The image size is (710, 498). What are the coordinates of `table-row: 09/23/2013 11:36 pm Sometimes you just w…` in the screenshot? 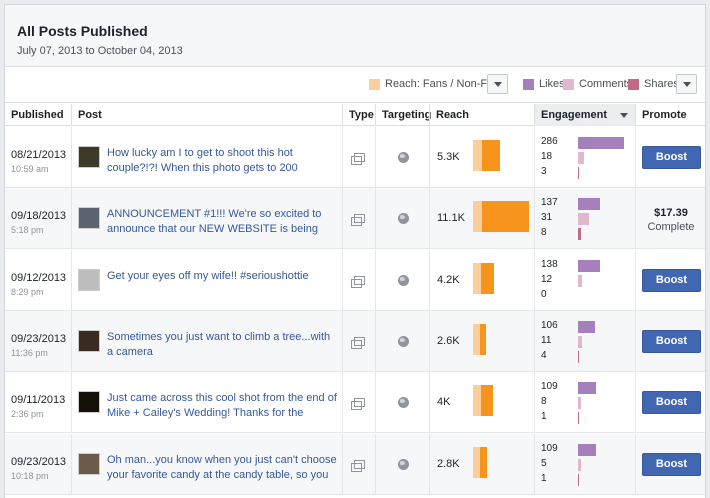 It's located at (355, 341).